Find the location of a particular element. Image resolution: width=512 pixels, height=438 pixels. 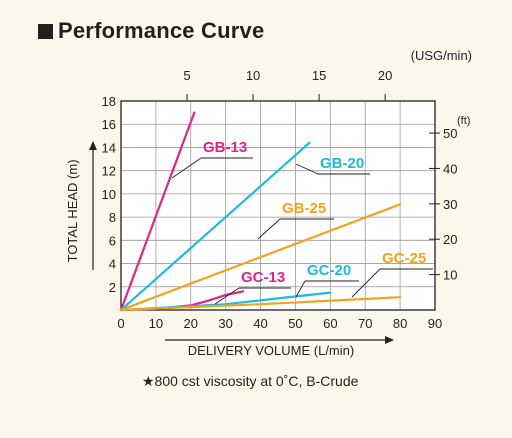

x-axis-arrow-head is located at coordinates (389, 340).